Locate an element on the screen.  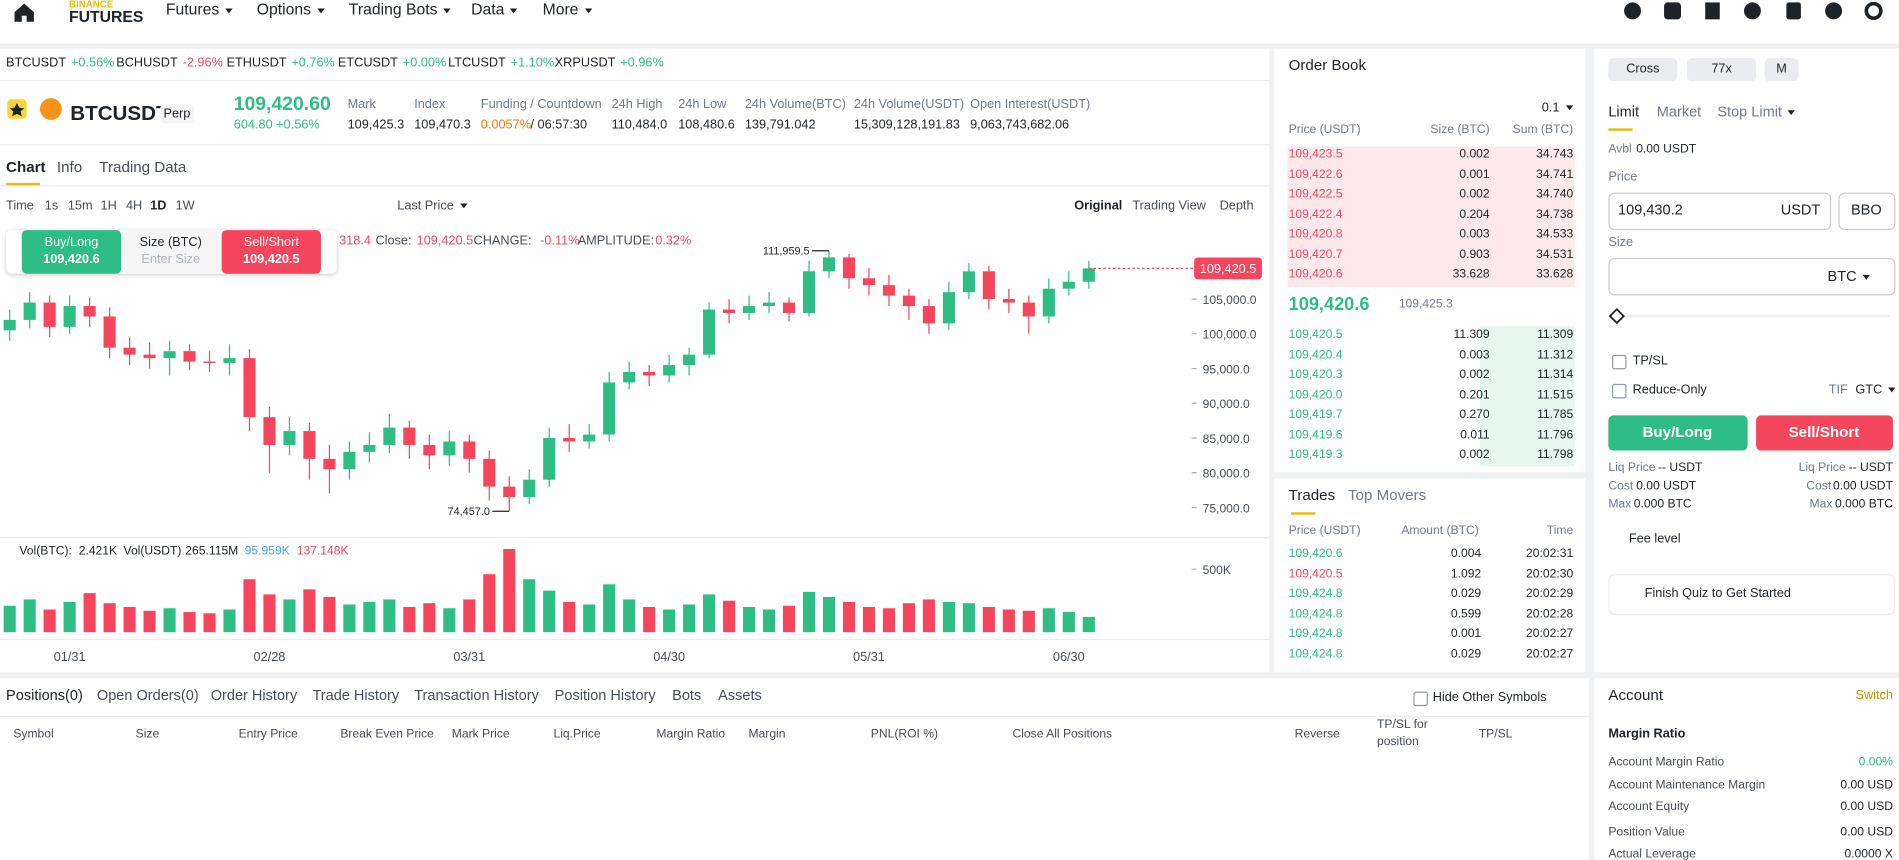
interval: 1D is located at coordinates (158, 206).